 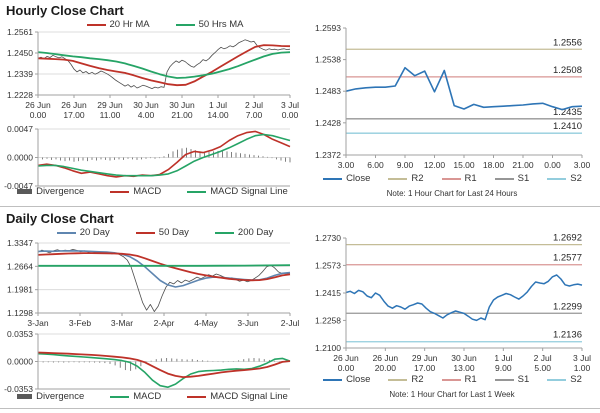 What do you see at coordinates (94, 232) in the screenshot?
I see `legend-label: 20 Day` at bounding box center [94, 232].